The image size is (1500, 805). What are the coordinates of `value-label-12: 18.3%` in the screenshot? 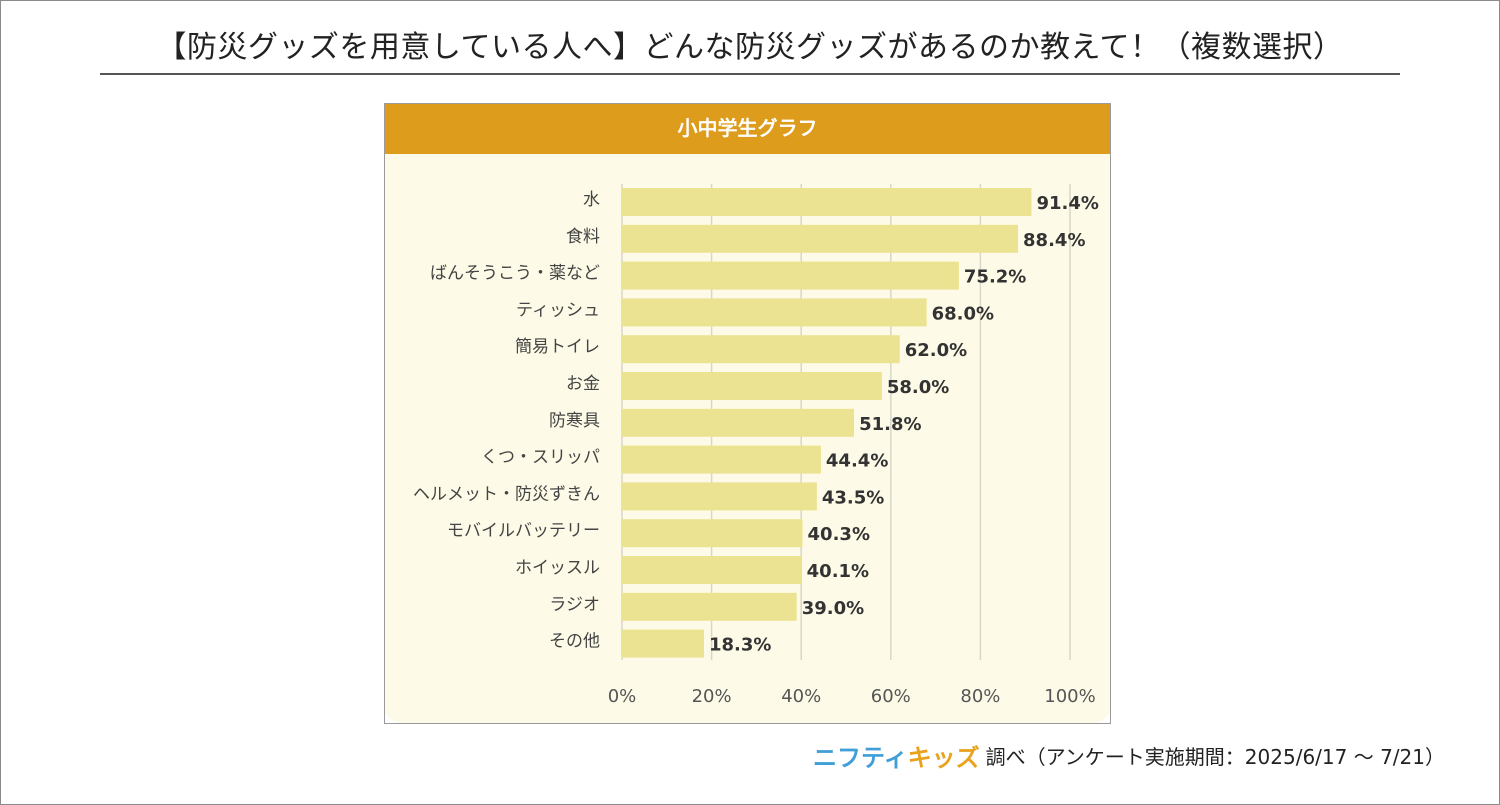 It's located at (740, 645).